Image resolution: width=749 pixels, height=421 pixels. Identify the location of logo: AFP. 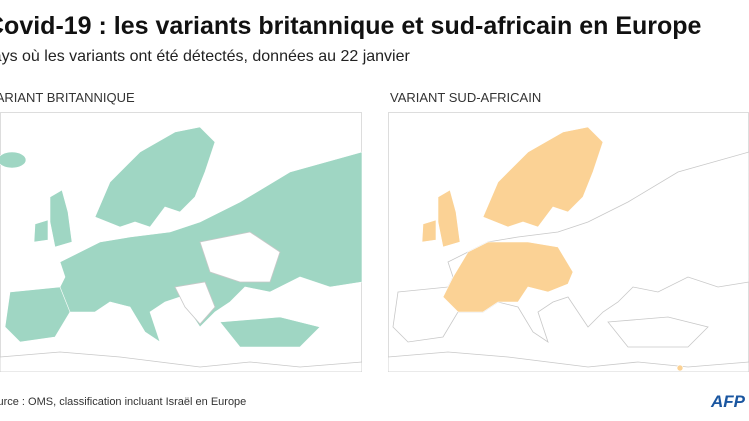
(728, 401).